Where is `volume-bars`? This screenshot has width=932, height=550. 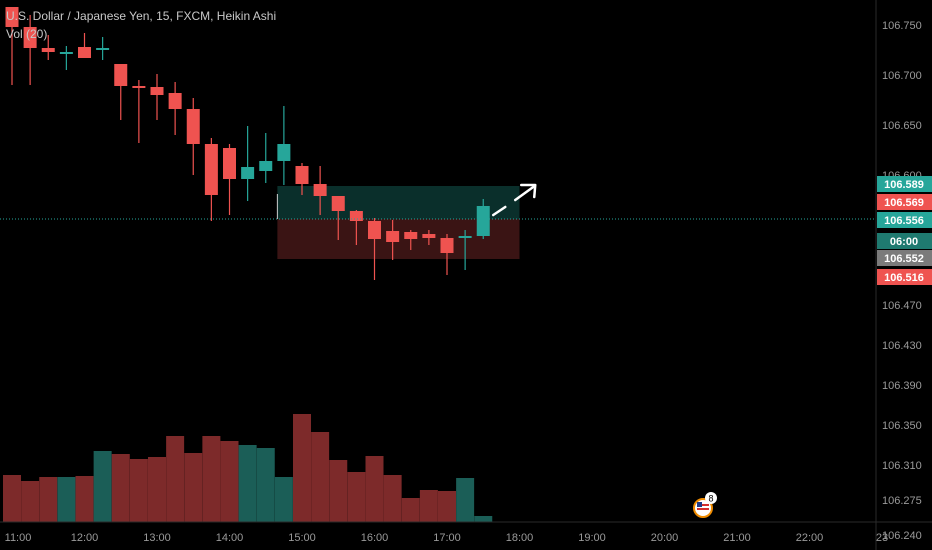
volume-bars is located at coordinates (248, 468).